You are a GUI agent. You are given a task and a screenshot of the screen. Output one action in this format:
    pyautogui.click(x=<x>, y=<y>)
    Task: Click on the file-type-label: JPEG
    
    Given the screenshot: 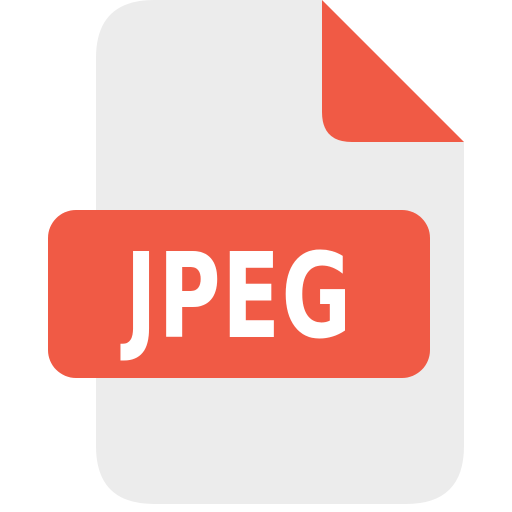 What is the action you would take?
    pyautogui.click(x=239, y=296)
    